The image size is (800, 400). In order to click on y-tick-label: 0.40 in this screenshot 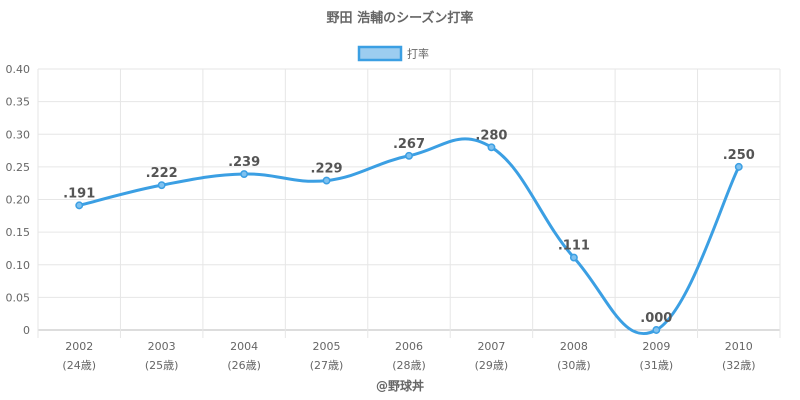, I will do `click(18, 69)`.